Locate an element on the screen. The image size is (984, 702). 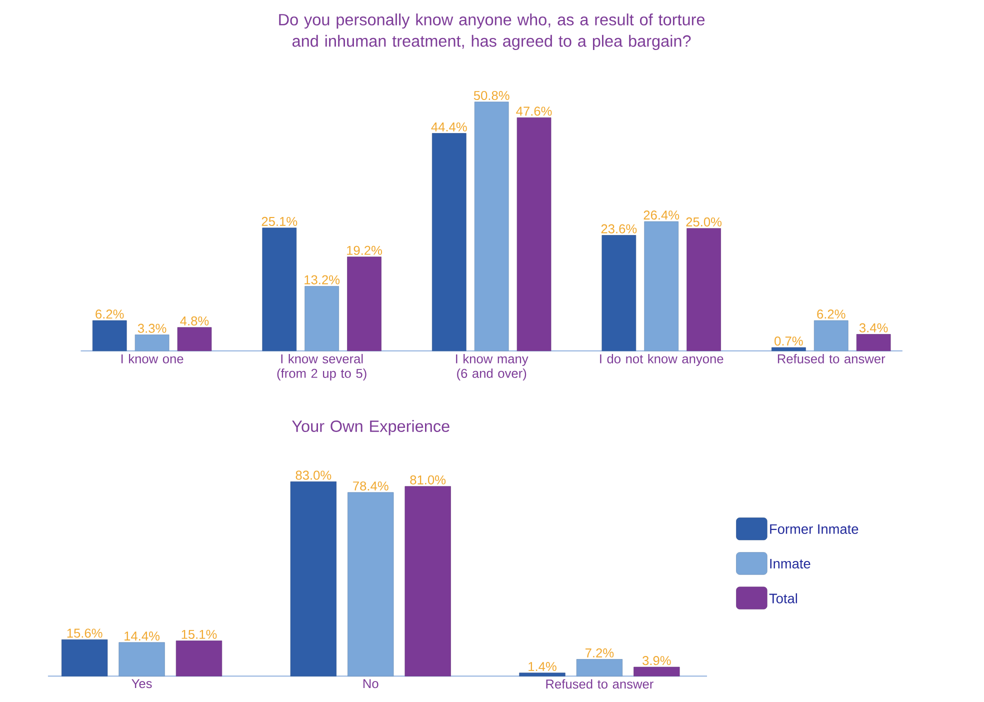
data-label: 4.8% is located at coordinates (194, 321).